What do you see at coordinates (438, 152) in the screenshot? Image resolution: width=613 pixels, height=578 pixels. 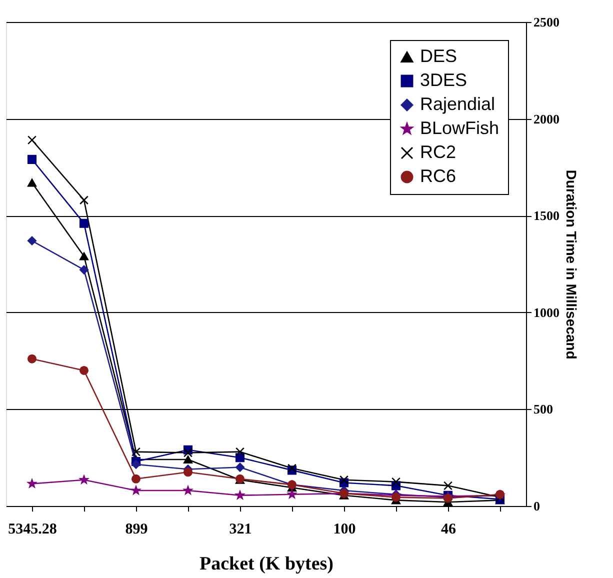 I see `legend-label: RC2` at bounding box center [438, 152].